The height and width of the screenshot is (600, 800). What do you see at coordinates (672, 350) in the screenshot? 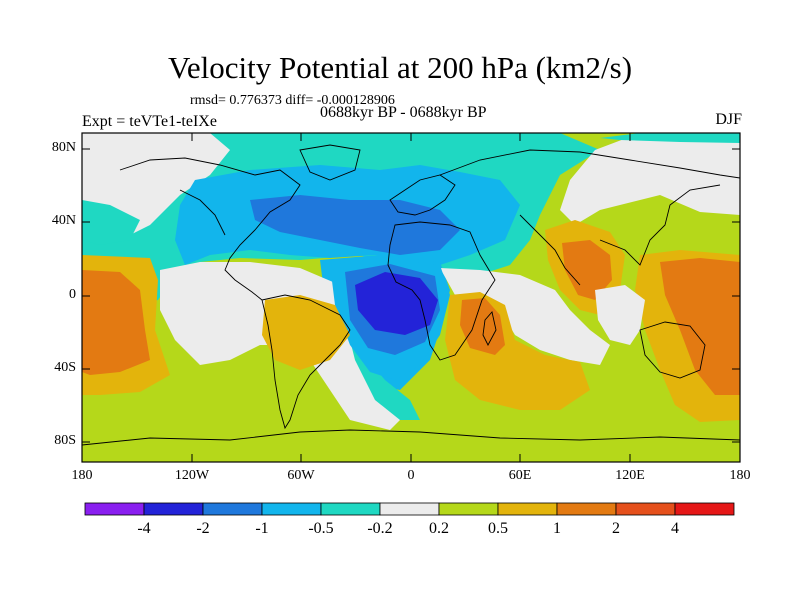
I see `coast-australia` at bounding box center [672, 350].